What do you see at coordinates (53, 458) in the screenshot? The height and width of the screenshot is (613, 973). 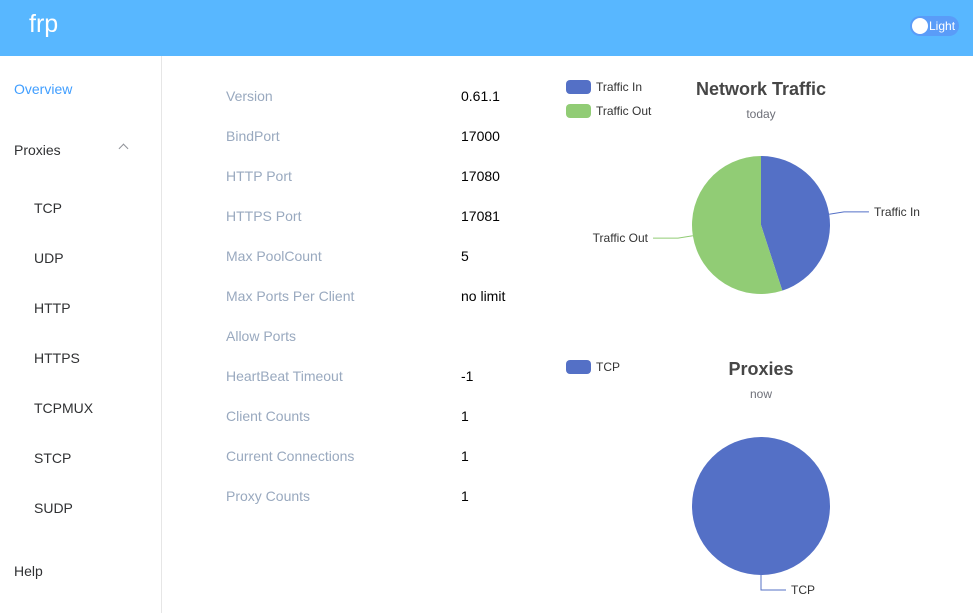 I see `sidebar-item-stcp: STCP` at bounding box center [53, 458].